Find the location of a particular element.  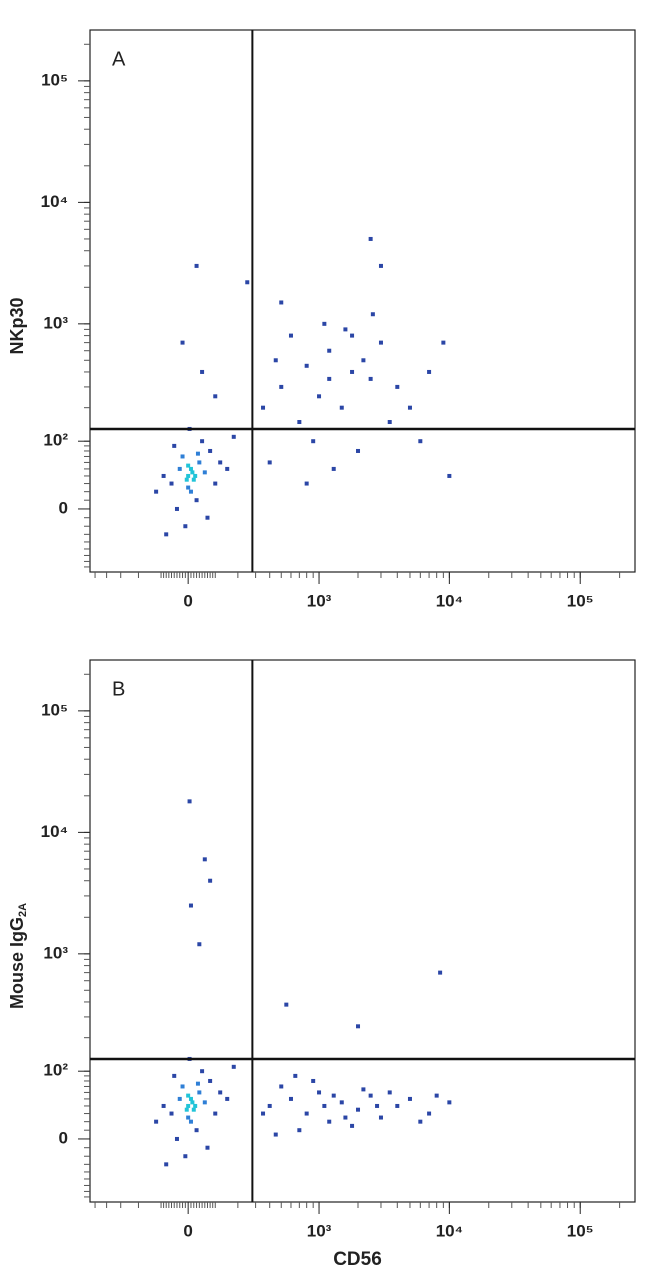

y-tick-label: 10³ is located at coordinates (55, 952).